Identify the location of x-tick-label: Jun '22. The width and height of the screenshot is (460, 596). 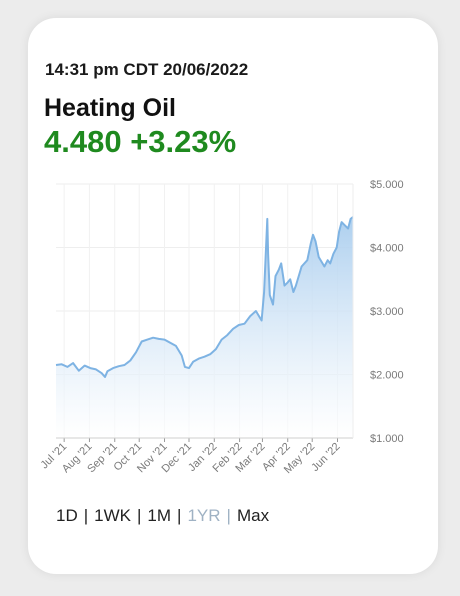
(325, 457).